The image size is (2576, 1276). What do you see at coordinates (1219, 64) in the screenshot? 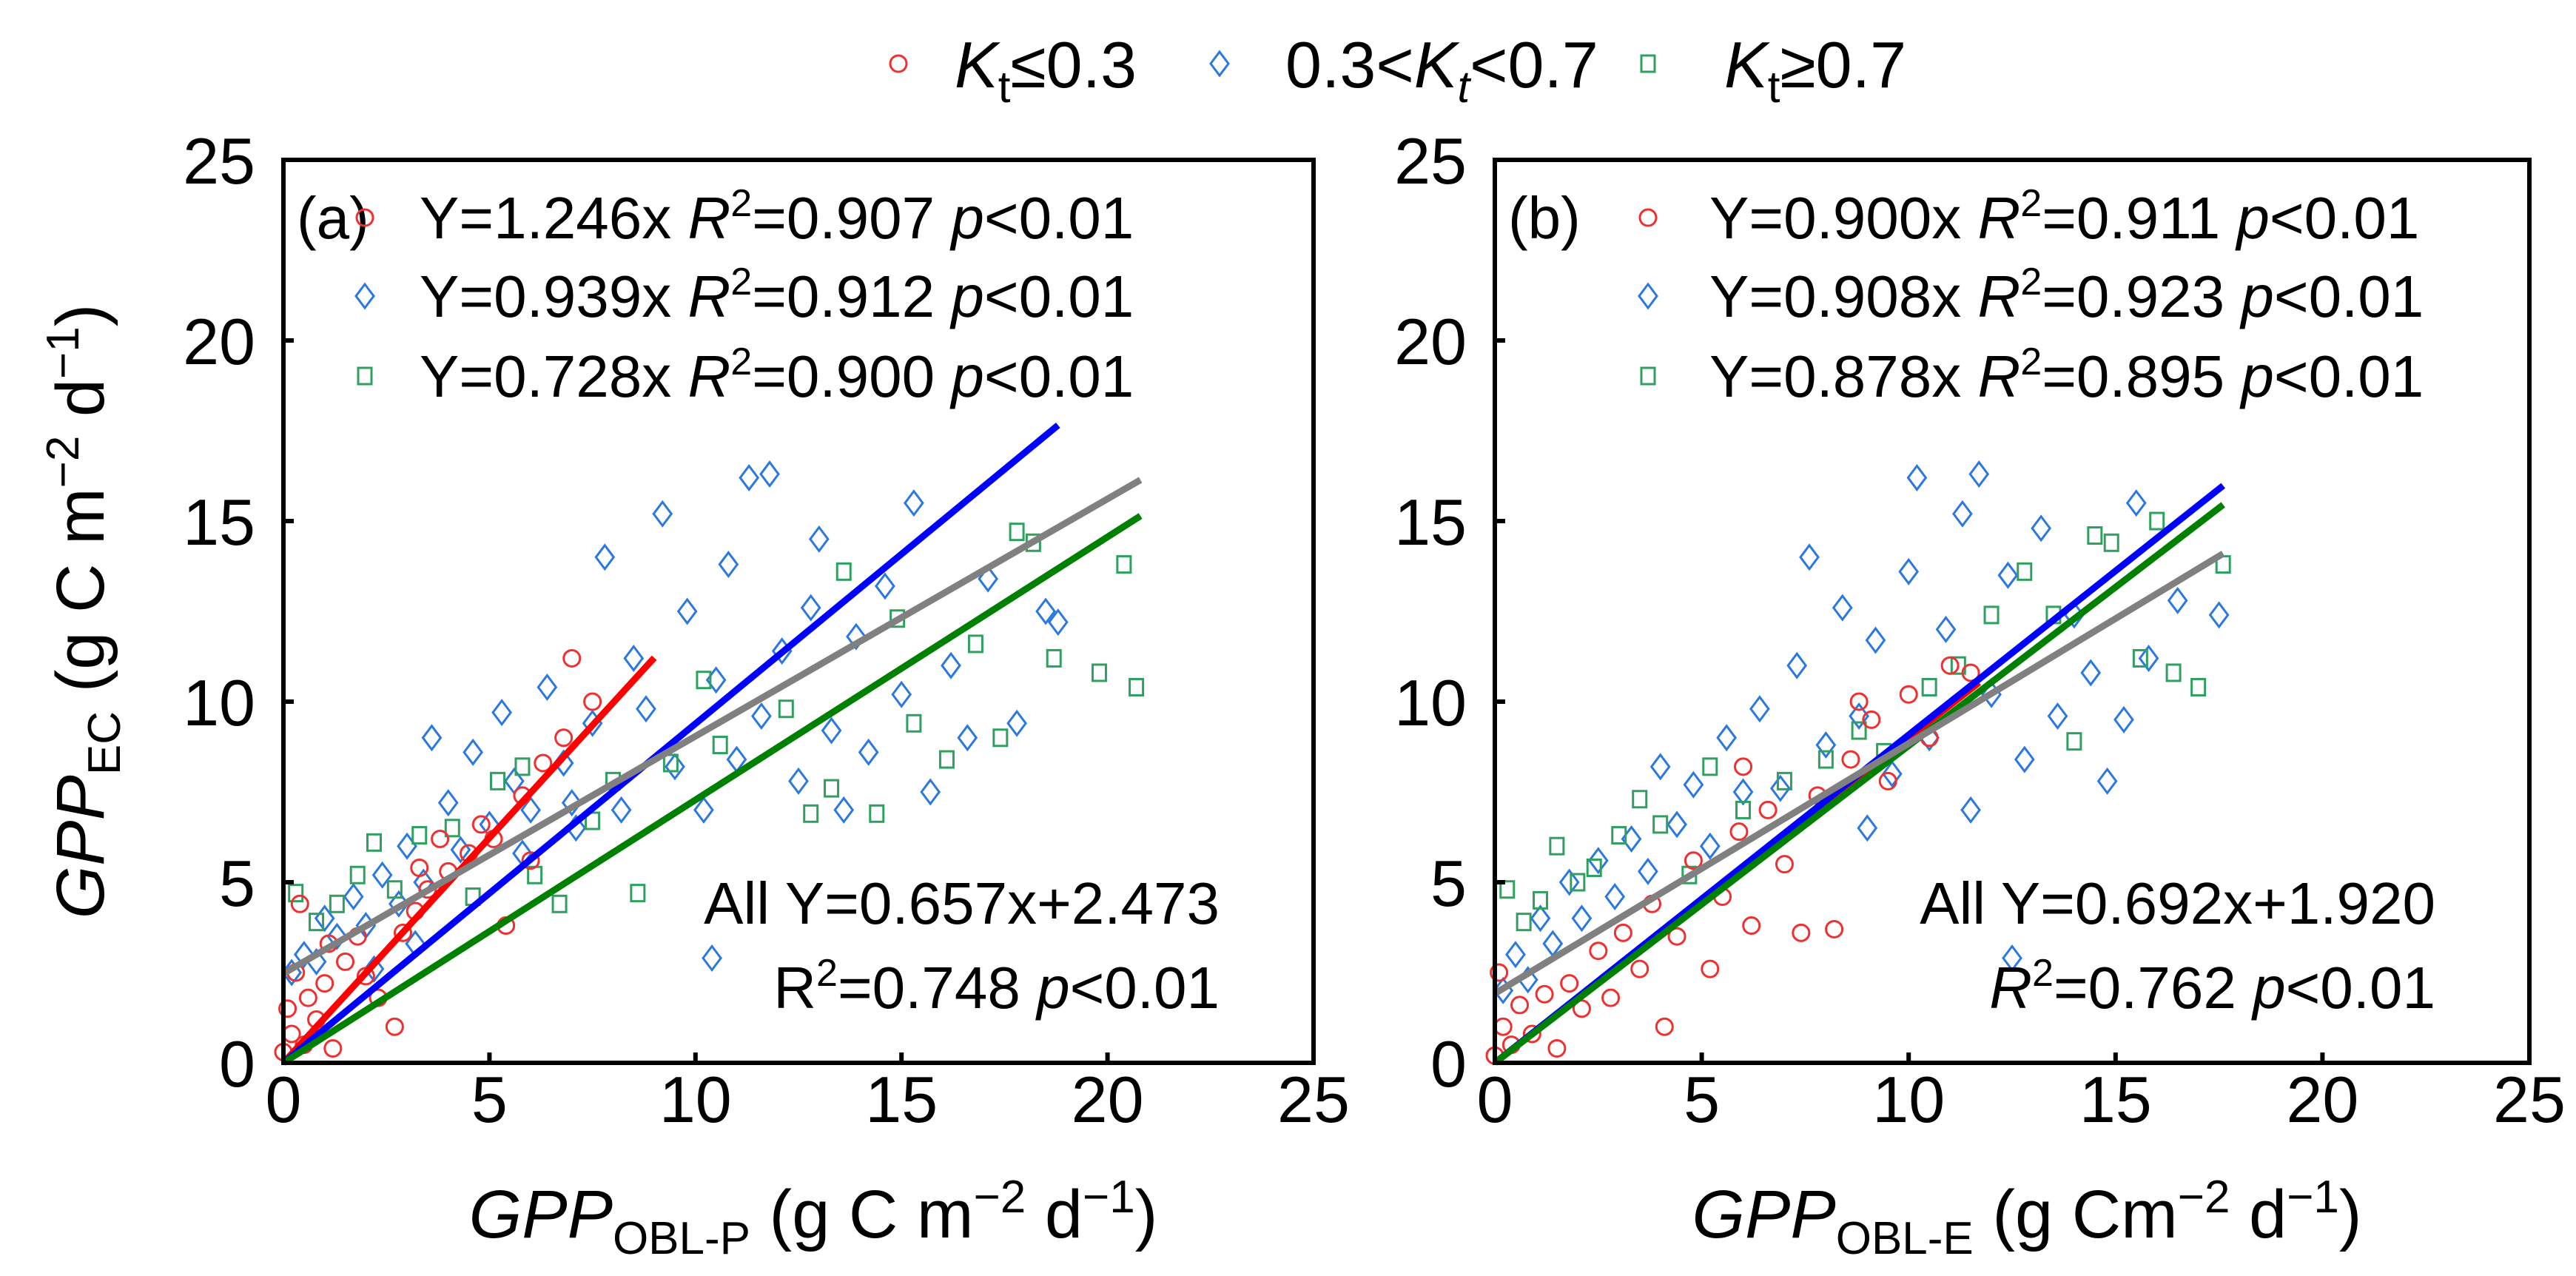
I see `legend-marker-diamond` at bounding box center [1219, 64].